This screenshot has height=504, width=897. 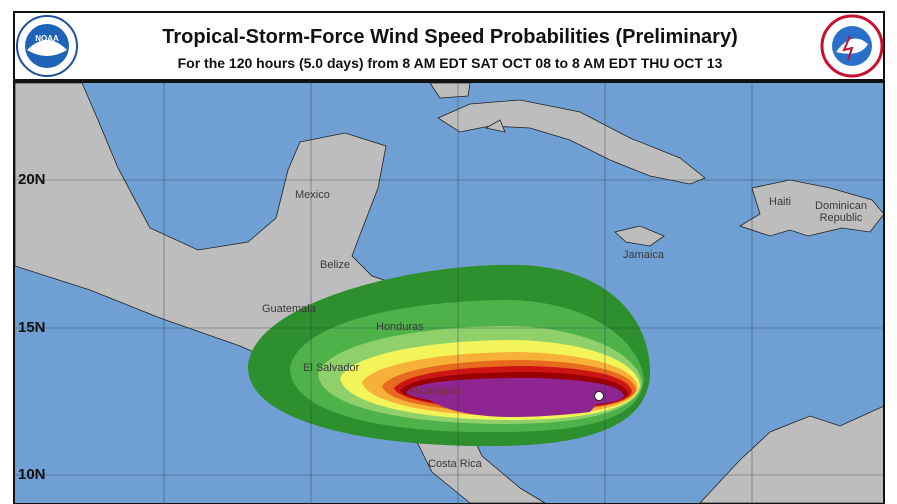 I want to click on place-label: Belize, so click(x=335, y=265).